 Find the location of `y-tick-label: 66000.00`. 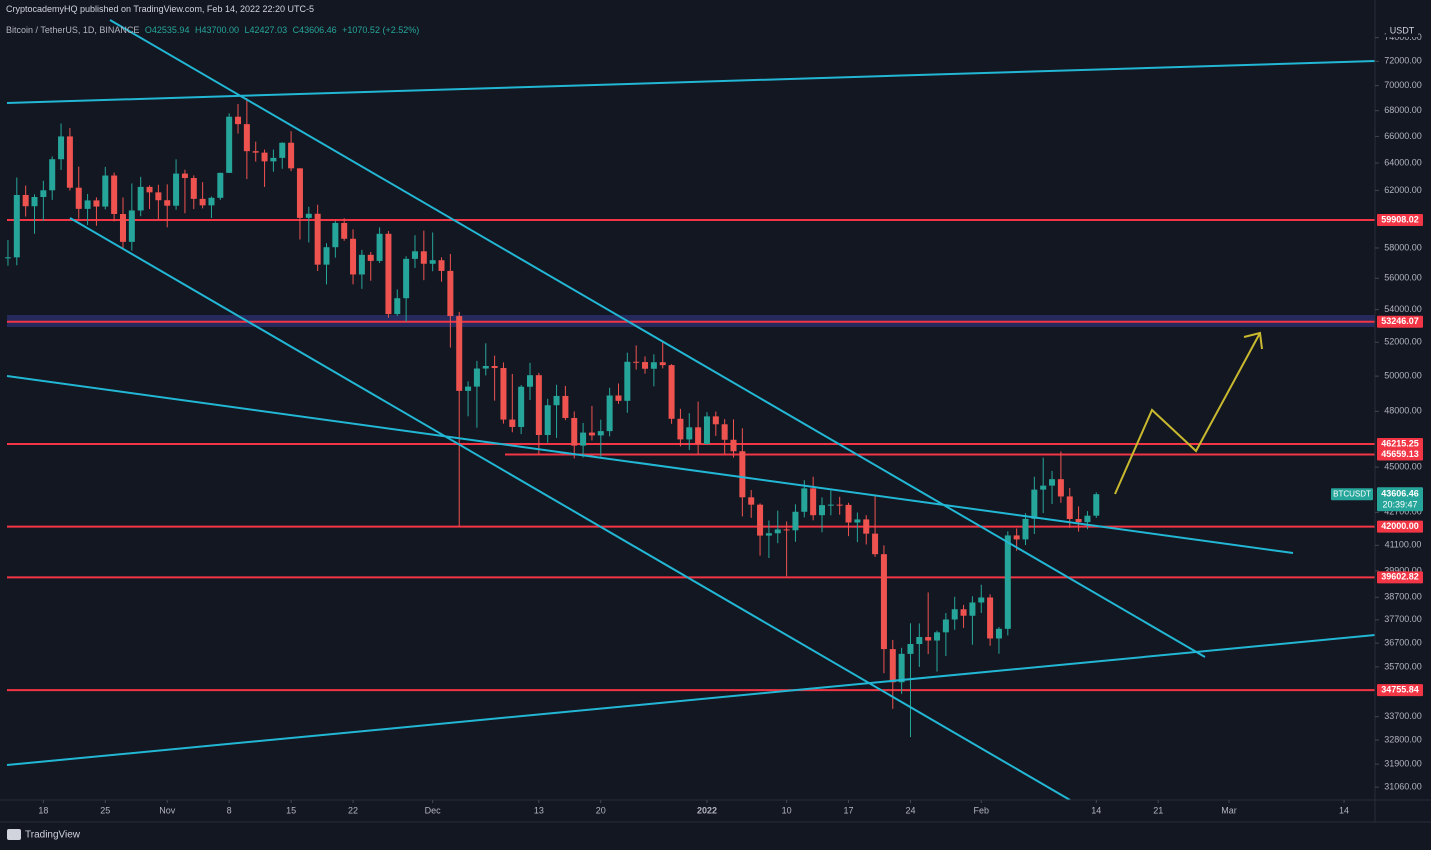

y-tick-label: 66000.00 is located at coordinates (1403, 136).